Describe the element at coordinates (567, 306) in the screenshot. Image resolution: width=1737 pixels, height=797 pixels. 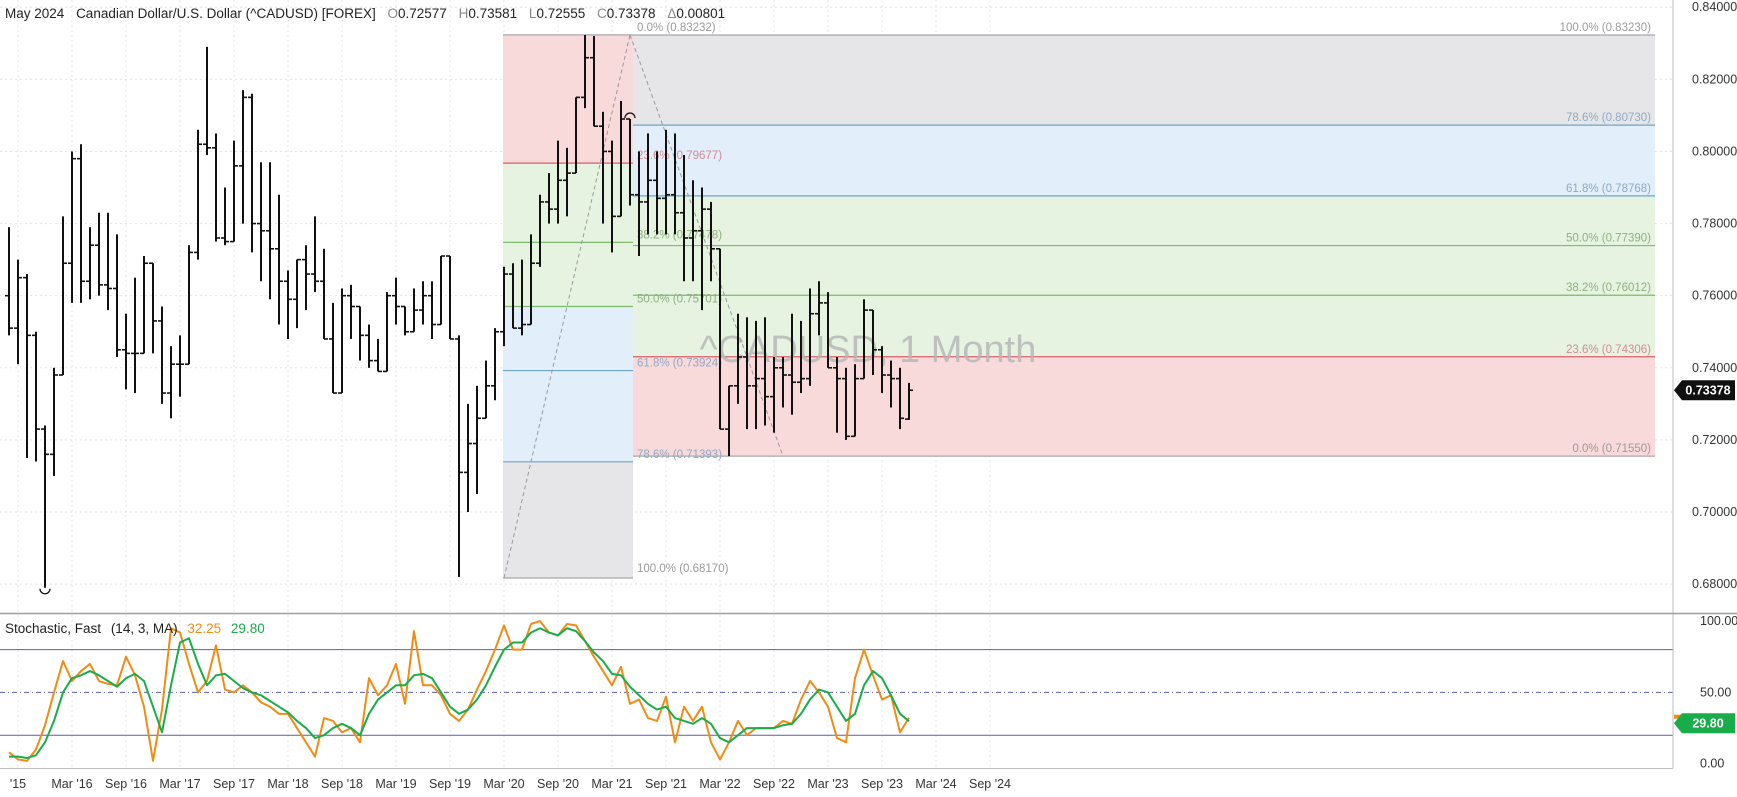
I see `trend-line-up` at that location.